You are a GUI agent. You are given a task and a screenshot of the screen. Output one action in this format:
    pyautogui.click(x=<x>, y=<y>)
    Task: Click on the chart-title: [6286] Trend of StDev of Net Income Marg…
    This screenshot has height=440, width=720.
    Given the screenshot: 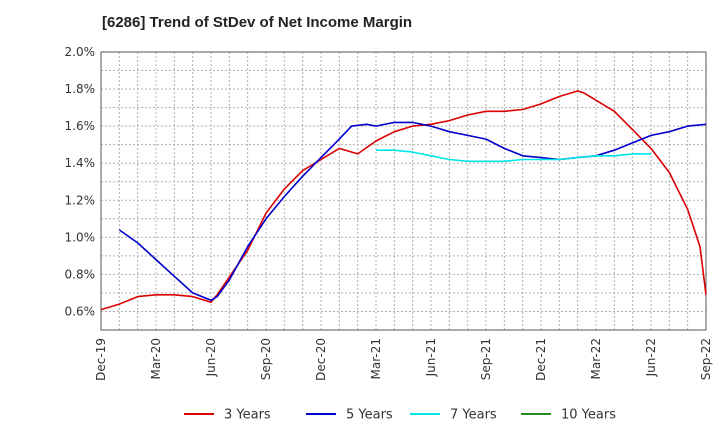 What is the action you would take?
    pyautogui.click(x=257, y=22)
    